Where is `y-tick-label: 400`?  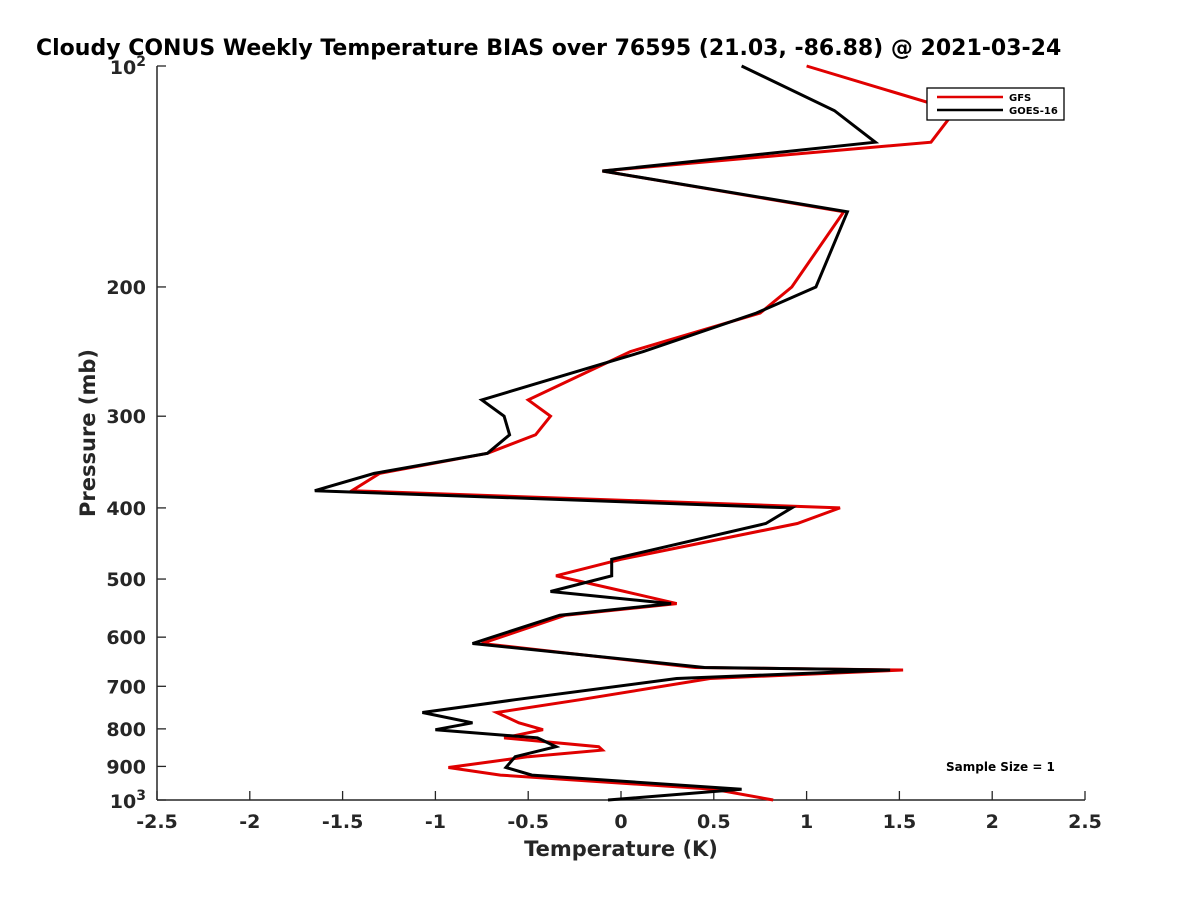 y-tick-label: 400 is located at coordinates (126, 509).